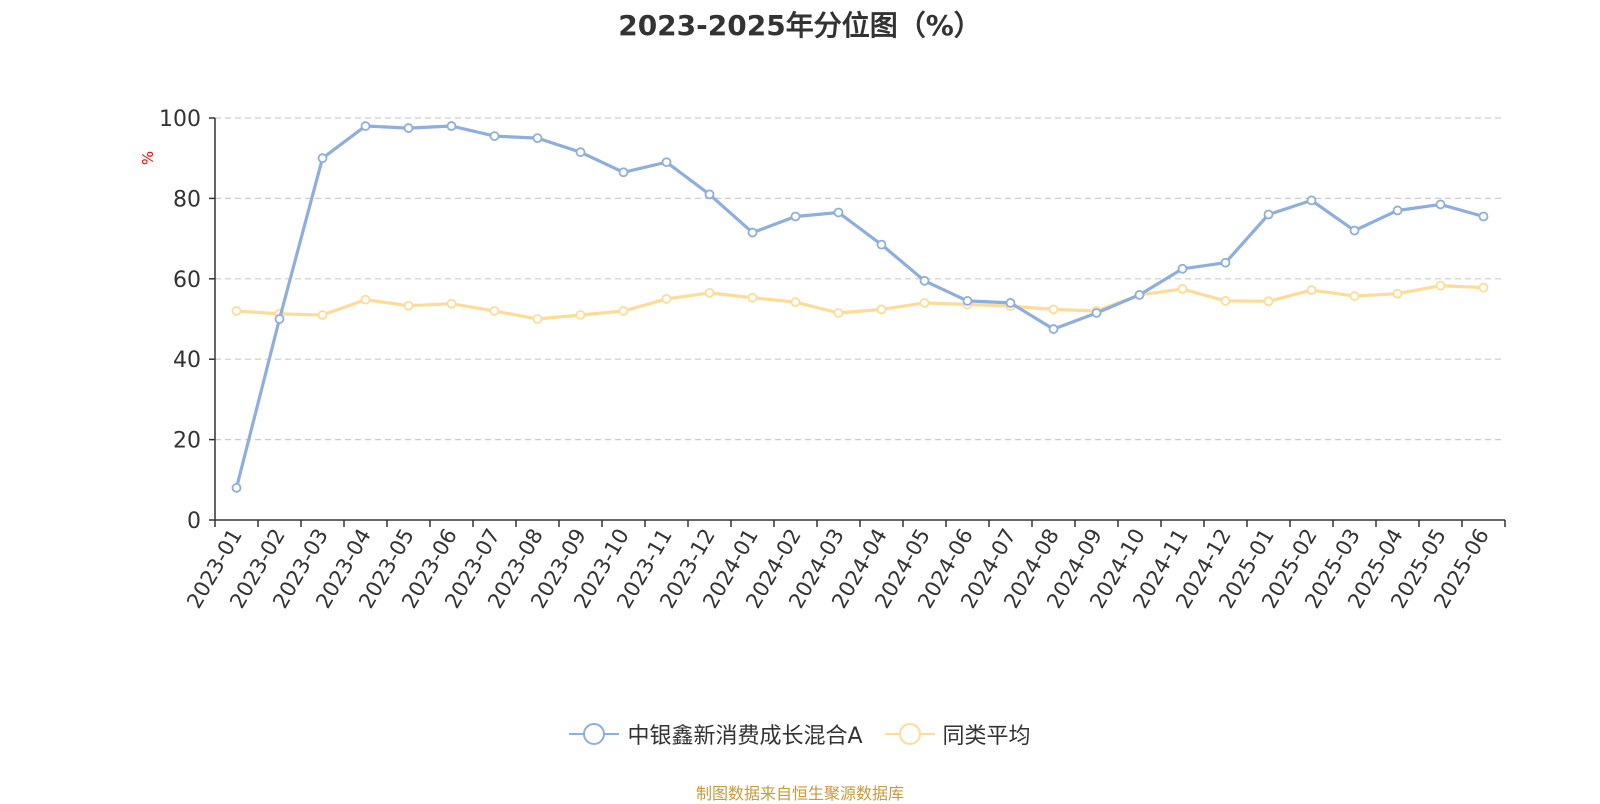 This screenshot has width=1600, height=804. What do you see at coordinates (800, 25) in the screenshot?
I see `chart-title: 2023-2025年分位图（%）` at bounding box center [800, 25].